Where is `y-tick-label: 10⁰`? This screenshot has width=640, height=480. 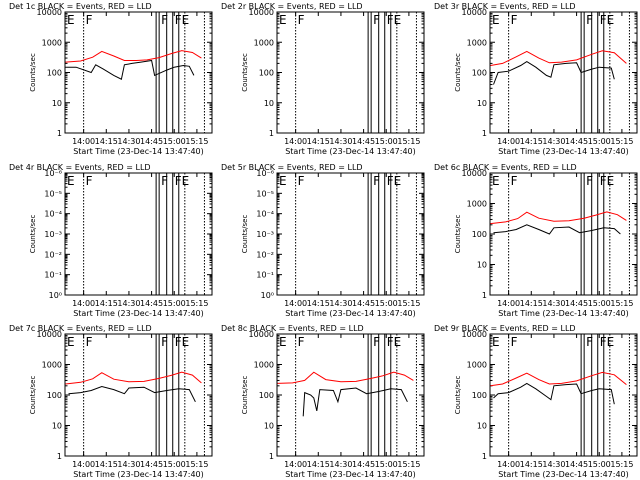 y-tick-label: 10⁰ is located at coordinates (267, 295).